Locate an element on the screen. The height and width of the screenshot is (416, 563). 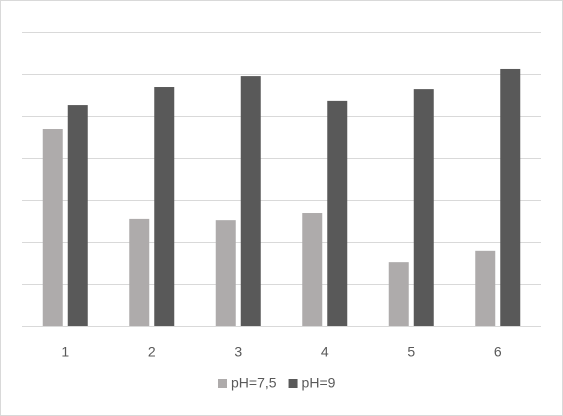
x-tick-label: 6 is located at coordinates (498, 352).